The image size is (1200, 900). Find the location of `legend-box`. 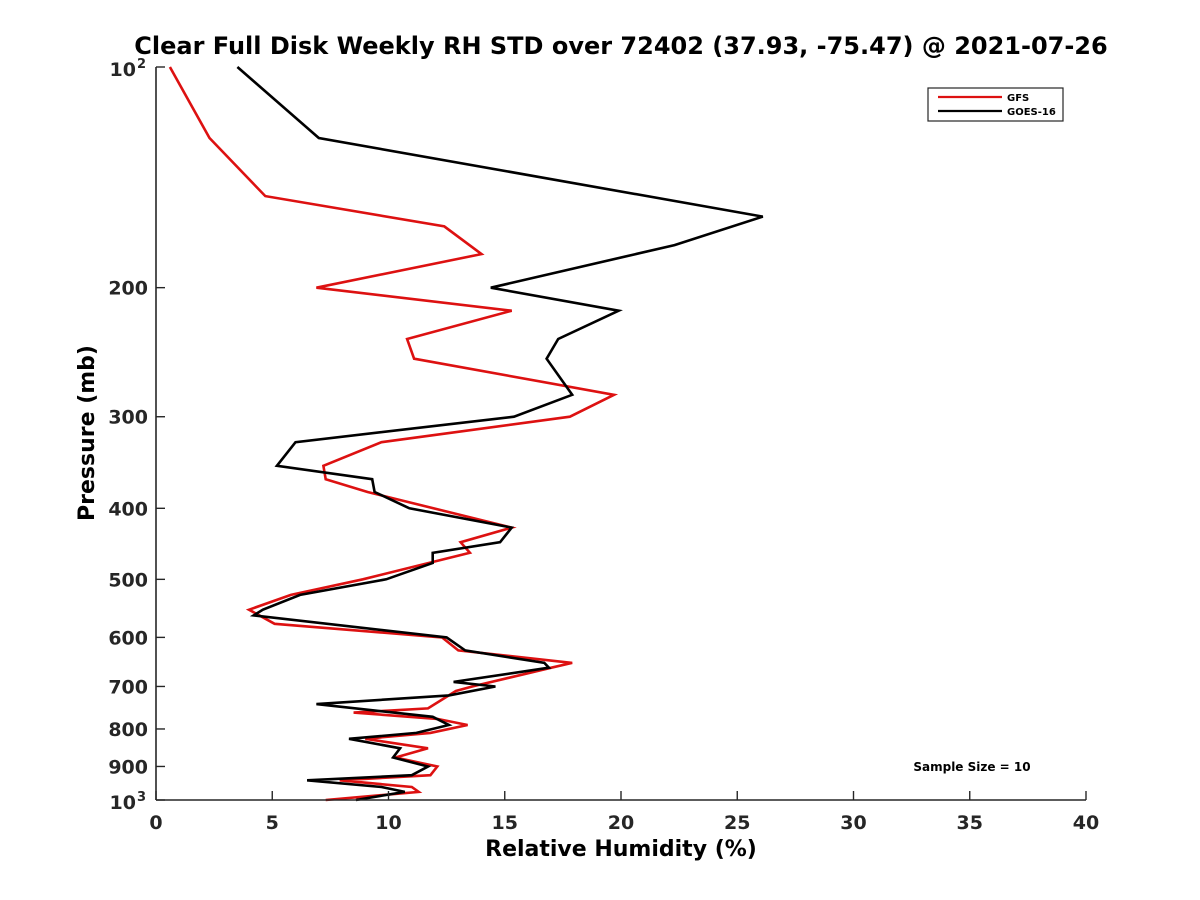

legend-box is located at coordinates (995, 104).